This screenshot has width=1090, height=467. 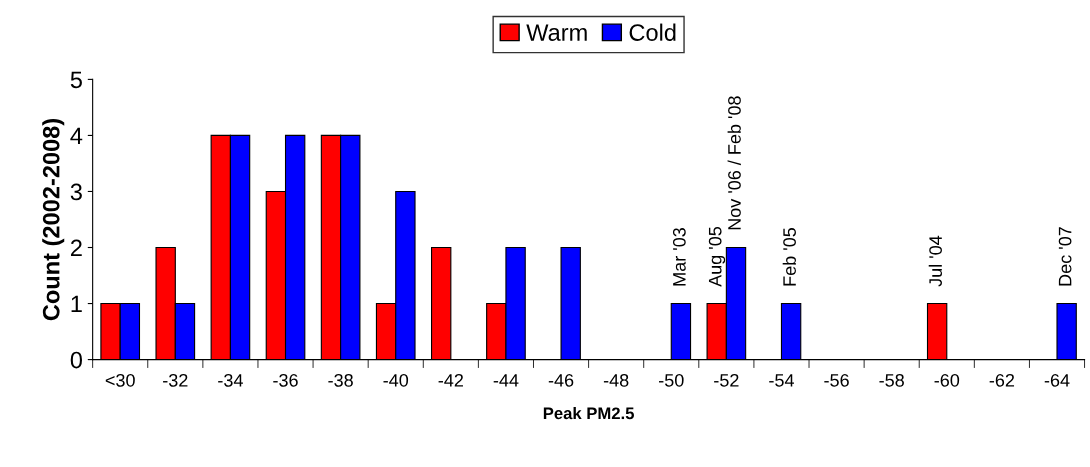 I want to click on x-tick-label: -48, so click(x=616, y=380).